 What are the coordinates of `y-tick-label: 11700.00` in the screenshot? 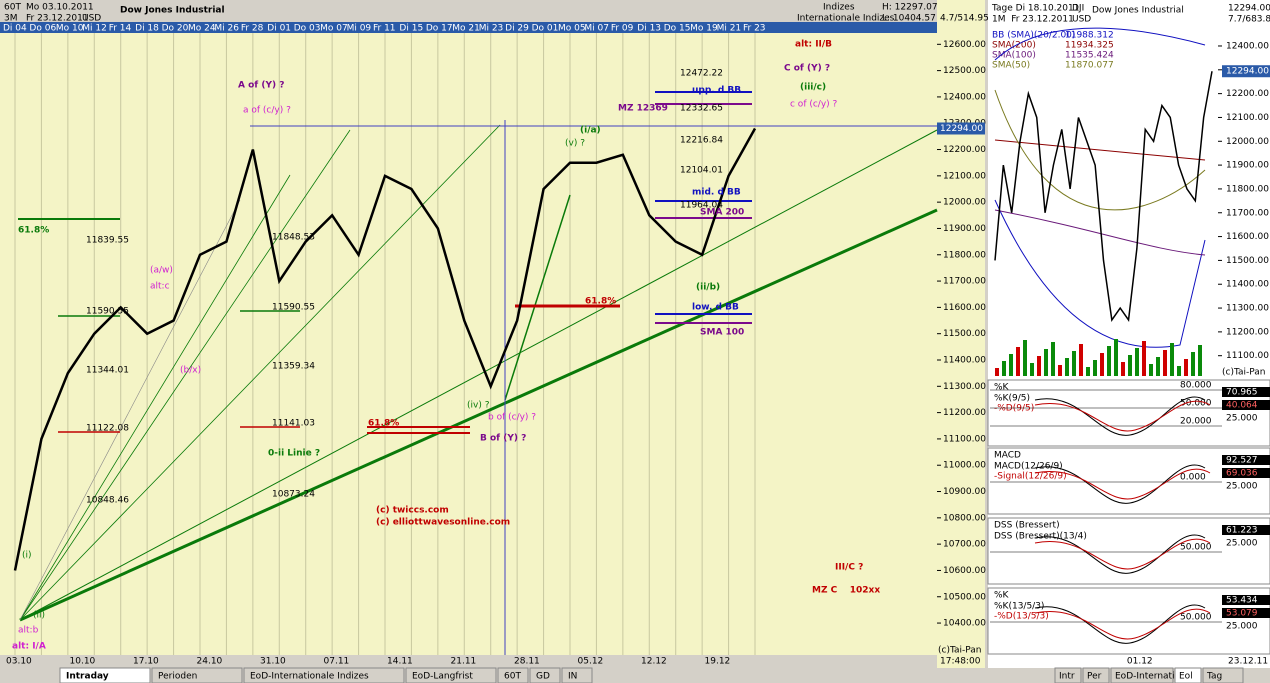 It's located at (1247, 213).